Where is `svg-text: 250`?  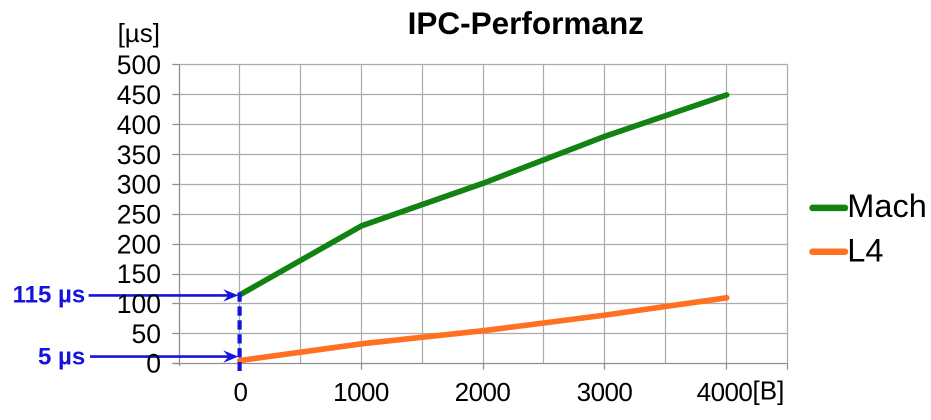 svg-text: 250 is located at coordinates (139, 214).